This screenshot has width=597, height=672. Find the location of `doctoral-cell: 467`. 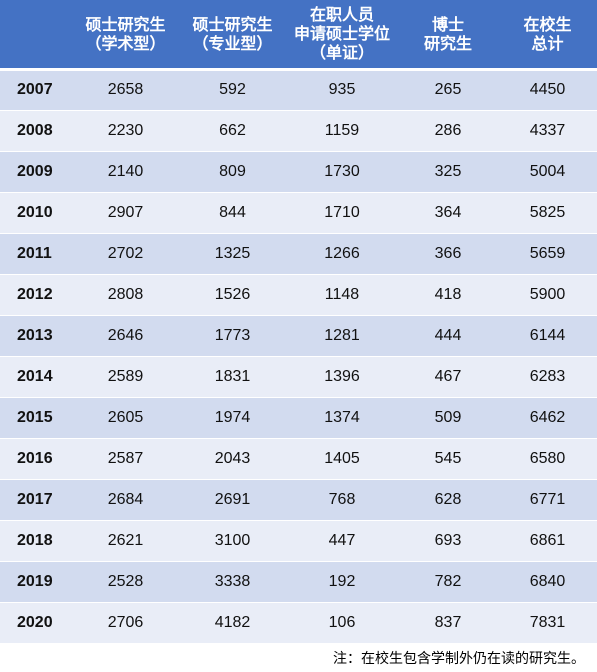

doctoral-cell: 467 is located at coordinates (448, 377).